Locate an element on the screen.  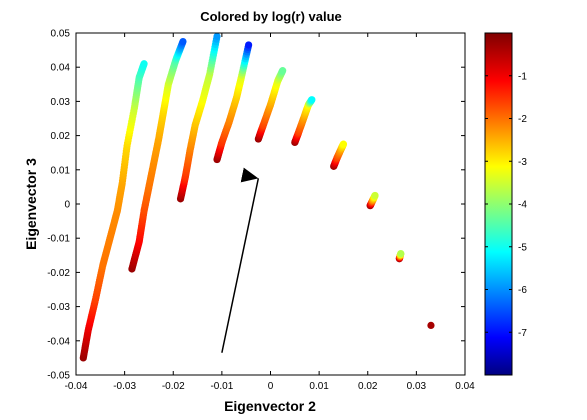
x-tick-label: 0 is located at coordinates (271, 386).